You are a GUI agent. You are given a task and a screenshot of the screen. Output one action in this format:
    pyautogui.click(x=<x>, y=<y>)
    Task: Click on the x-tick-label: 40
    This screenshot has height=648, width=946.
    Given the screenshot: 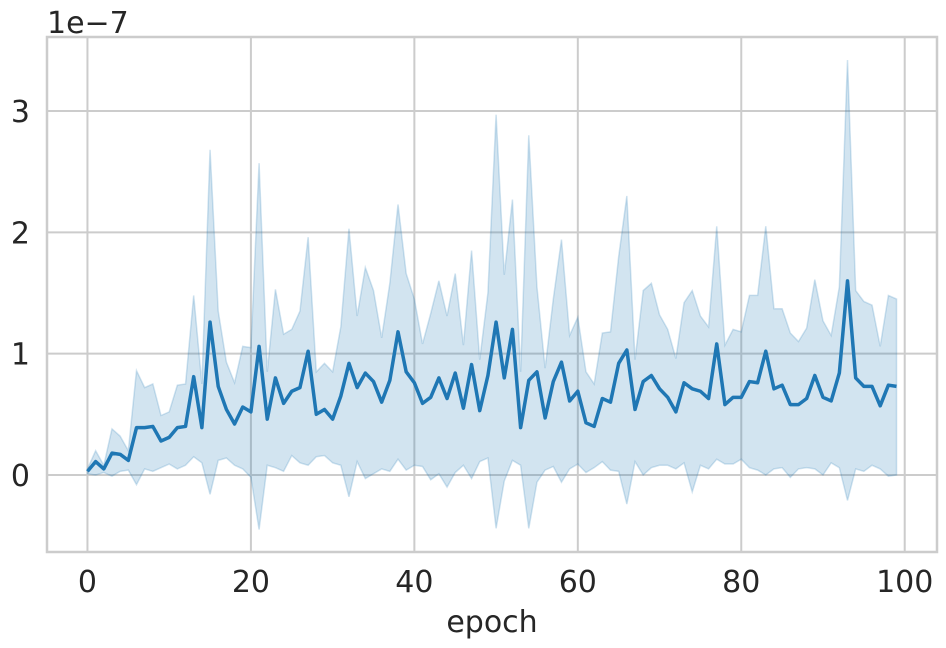 What is the action you would take?
    pyautogui.click(x=414, y=582)
    